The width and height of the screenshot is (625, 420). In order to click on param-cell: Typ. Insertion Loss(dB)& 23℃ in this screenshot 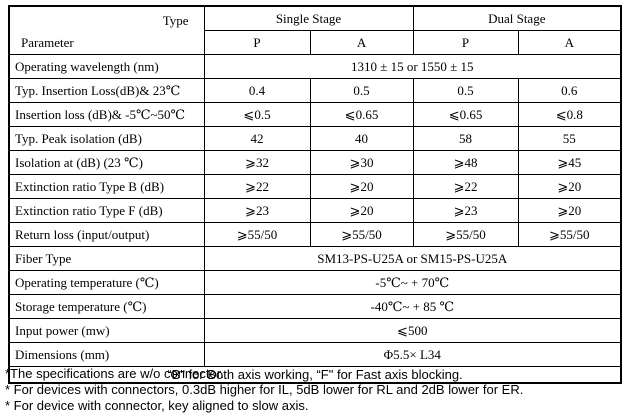, I will do `click(106, 90)`.